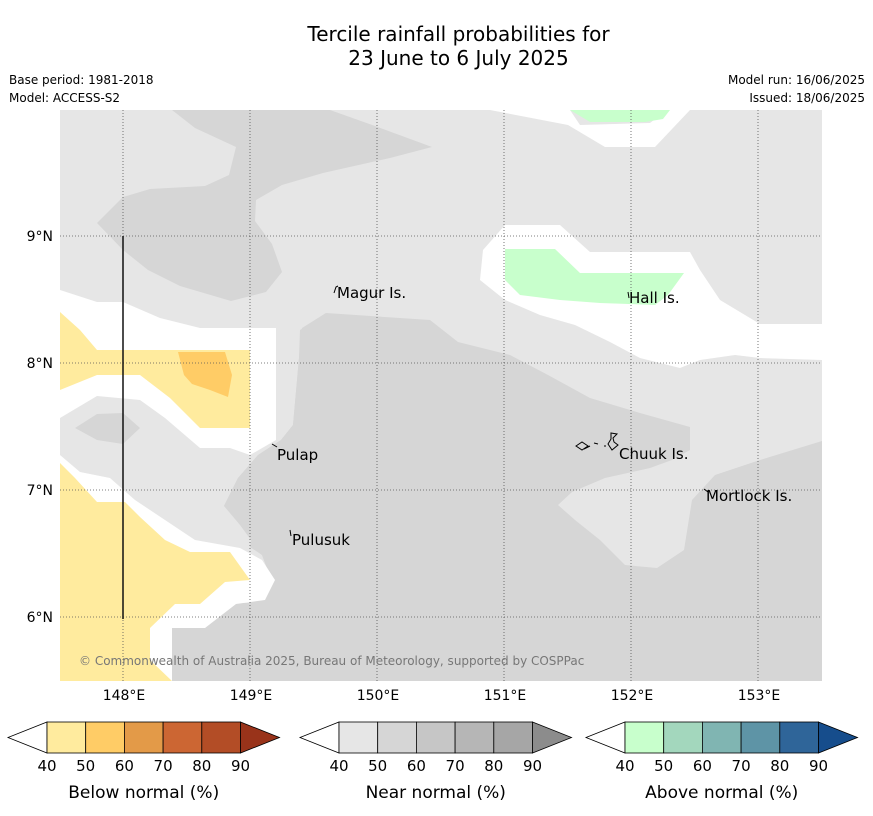 This screenshot has height=816, width=873. I want to click on place-label-chuuk: Chuuk Is., so click(653, 454).